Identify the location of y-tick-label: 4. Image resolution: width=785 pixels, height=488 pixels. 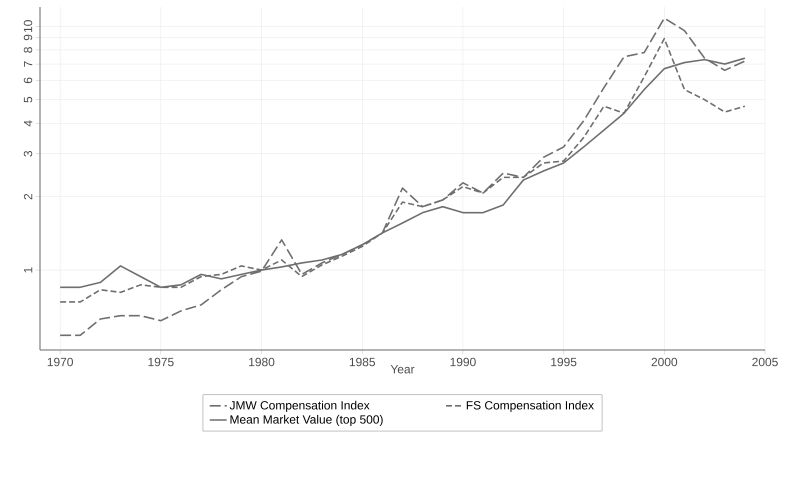
(28, 123).